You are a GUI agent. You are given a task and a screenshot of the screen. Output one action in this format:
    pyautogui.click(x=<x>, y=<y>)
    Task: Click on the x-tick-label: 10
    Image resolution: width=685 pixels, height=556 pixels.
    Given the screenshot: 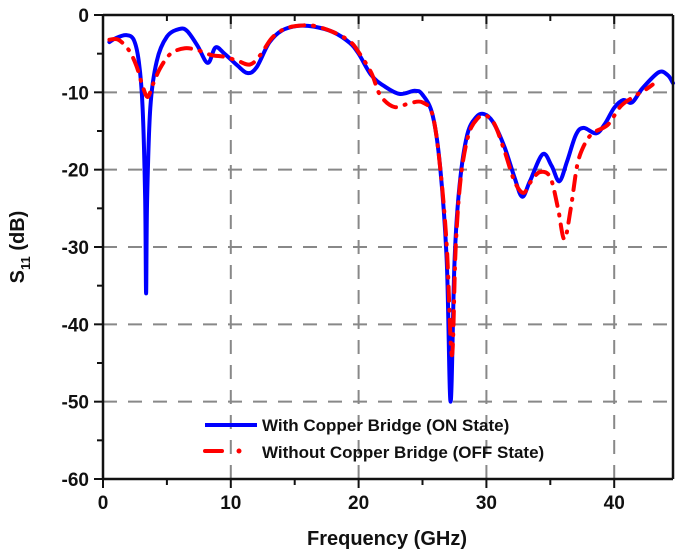 What is the action you would take?
    pyautogui.click(x=230, y=503)
    